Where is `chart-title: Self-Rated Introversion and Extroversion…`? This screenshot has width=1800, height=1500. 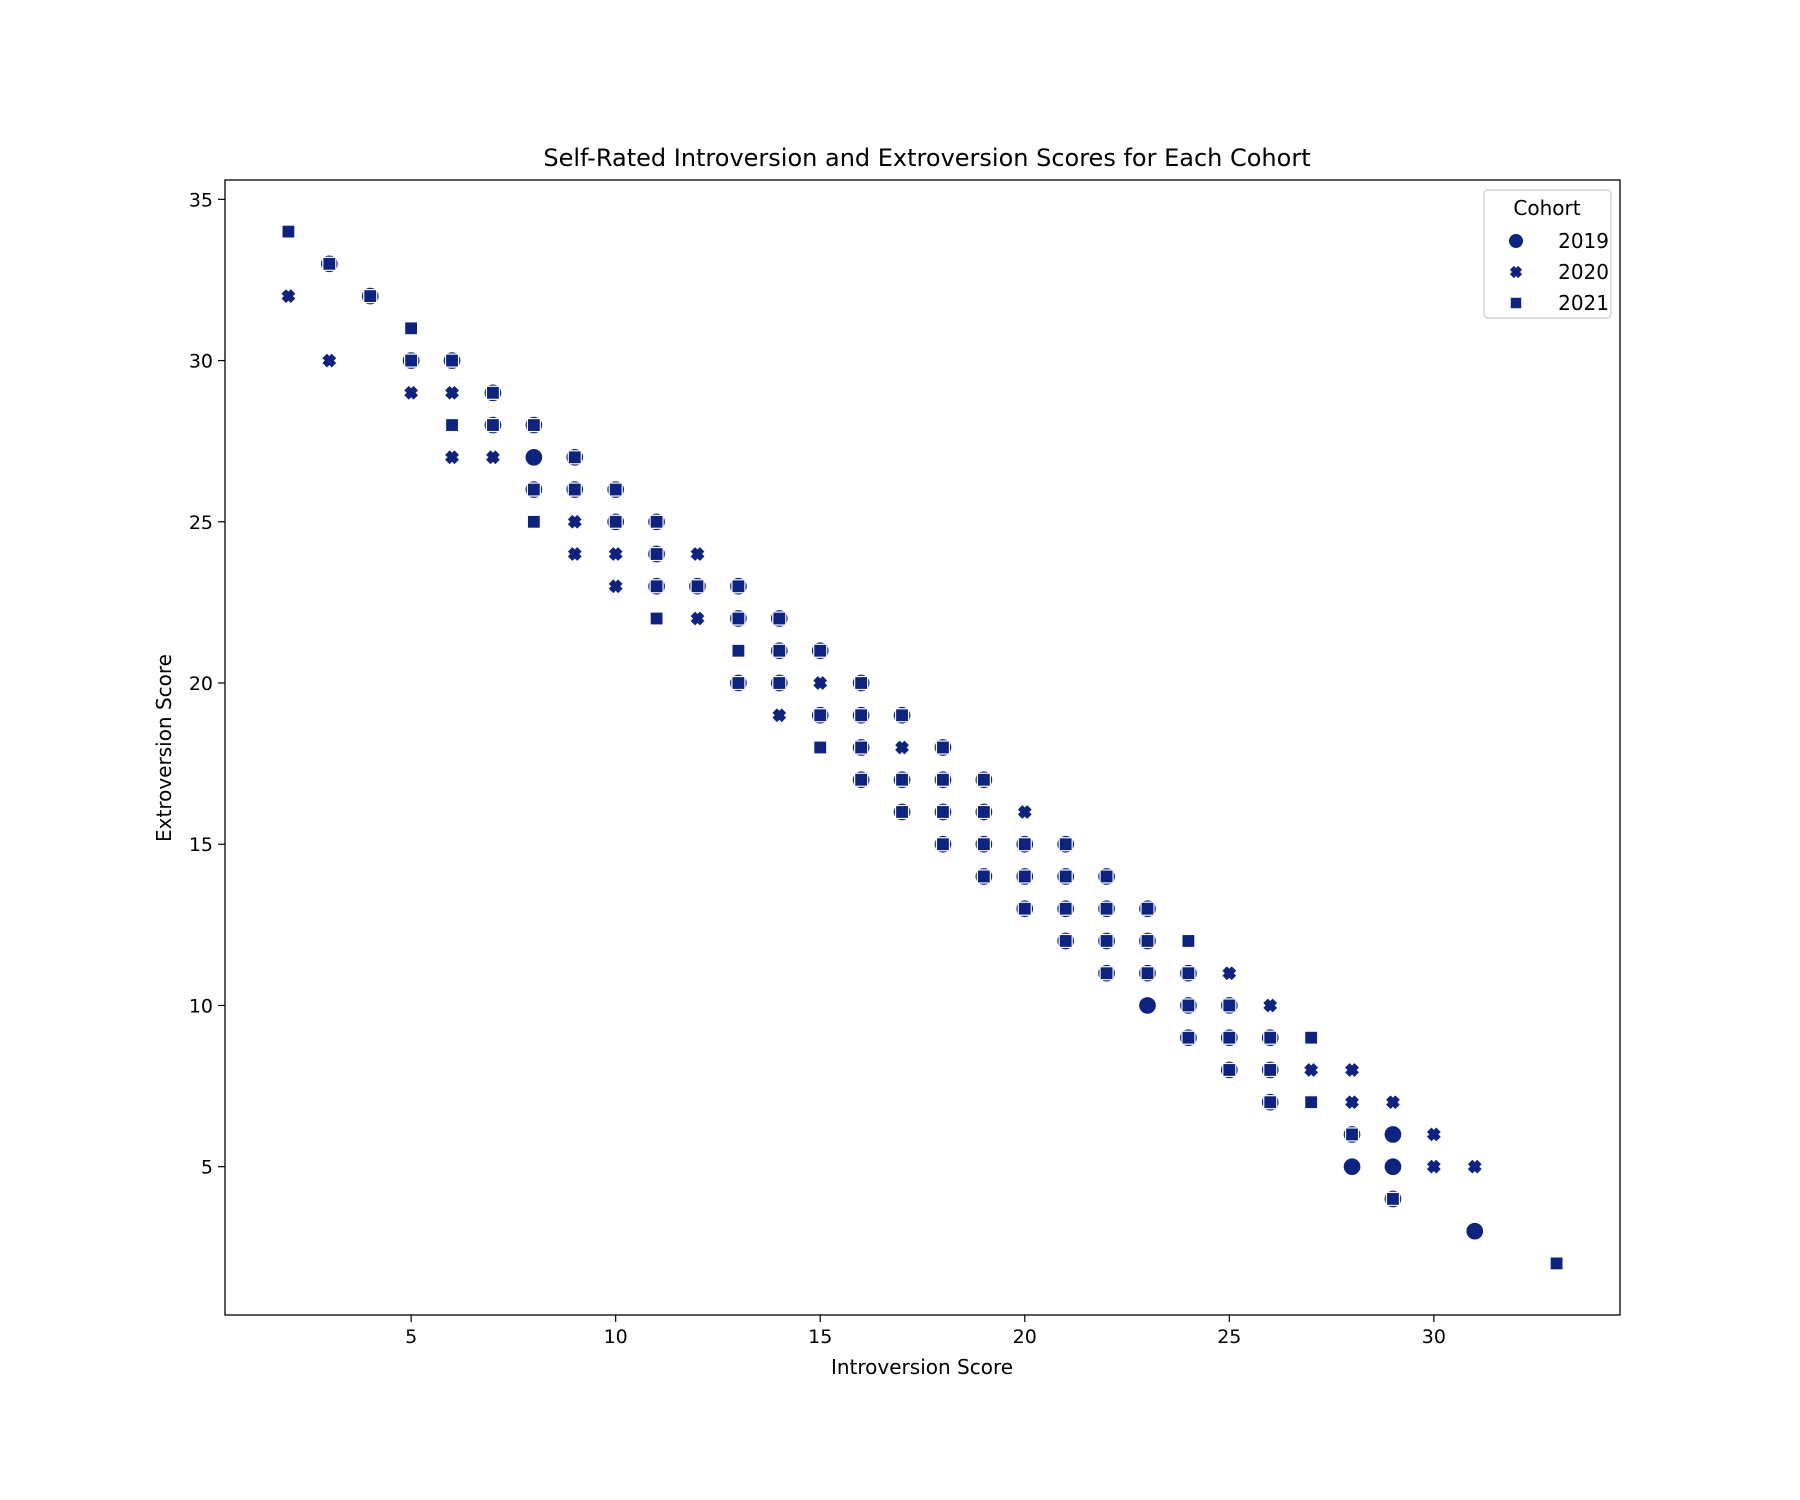 chart-title: Self-Rated Introversion and Extroversion… is located at coordinates (926, 158).